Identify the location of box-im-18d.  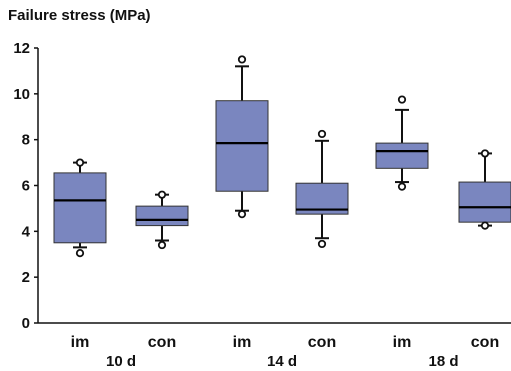
(402, 143).